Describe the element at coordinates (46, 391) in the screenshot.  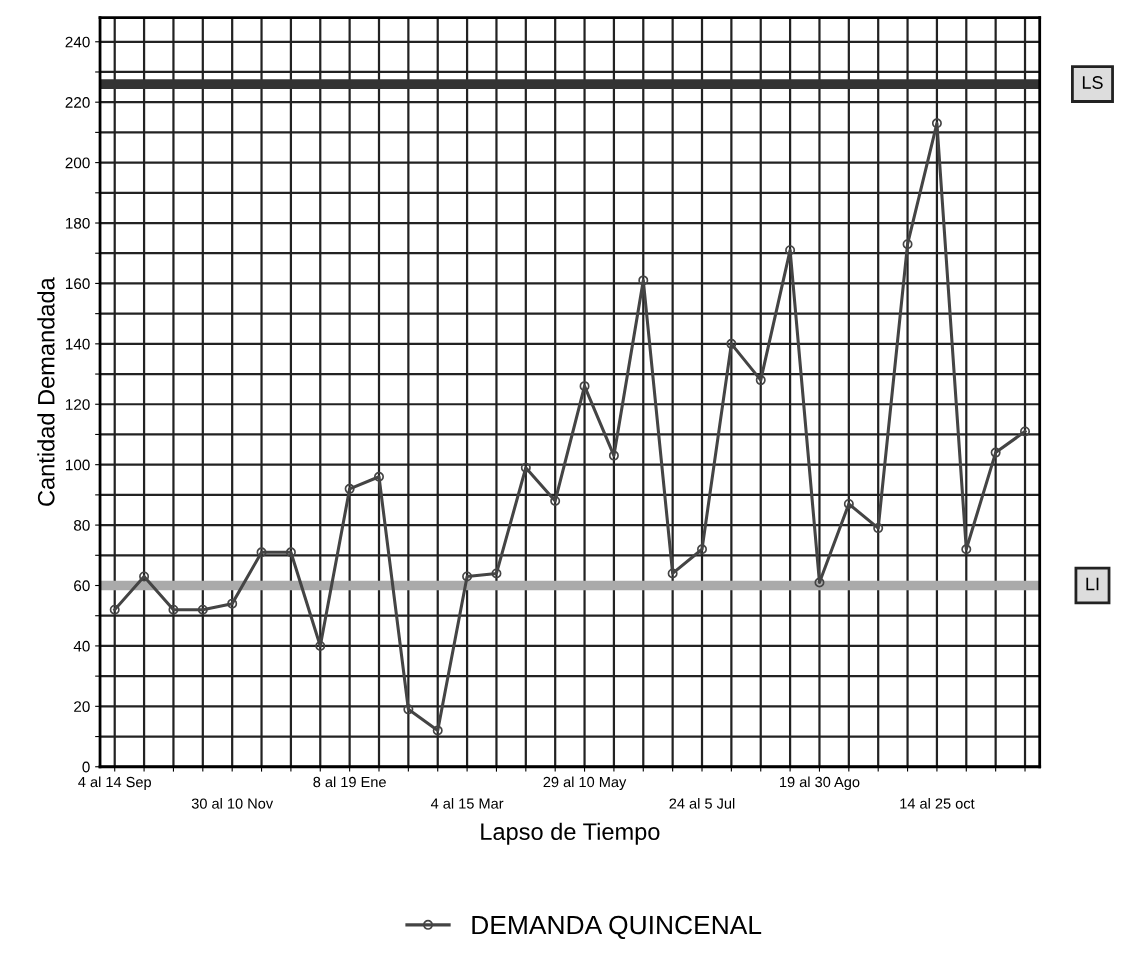
I see `y-axis-title: Cantidad Demandada` at that location.